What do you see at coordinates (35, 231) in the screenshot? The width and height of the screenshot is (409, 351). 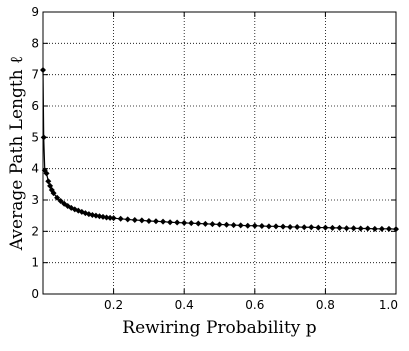 I see `y-tick-label: 2` at bounding box center [35, 231].